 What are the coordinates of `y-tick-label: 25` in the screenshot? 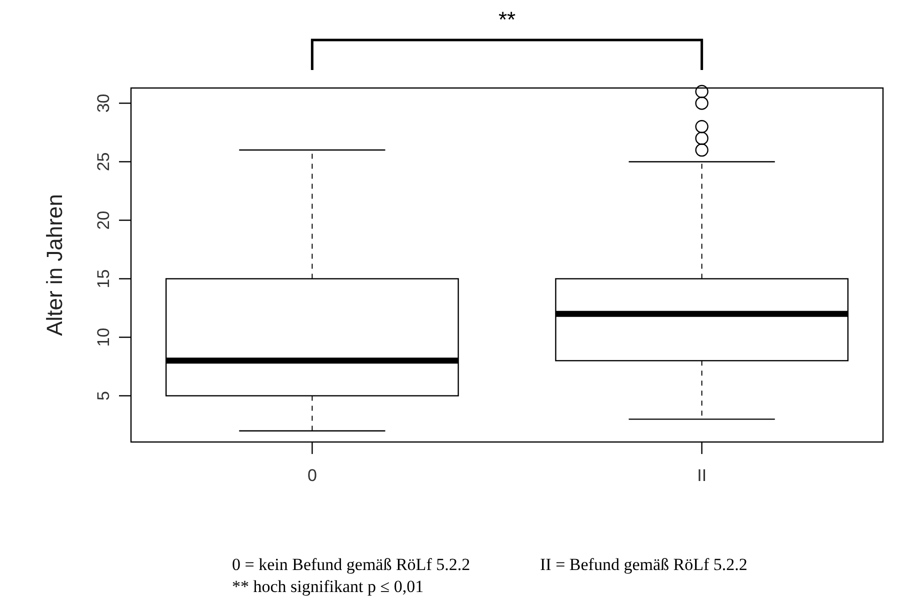 It's located at (103, 162).